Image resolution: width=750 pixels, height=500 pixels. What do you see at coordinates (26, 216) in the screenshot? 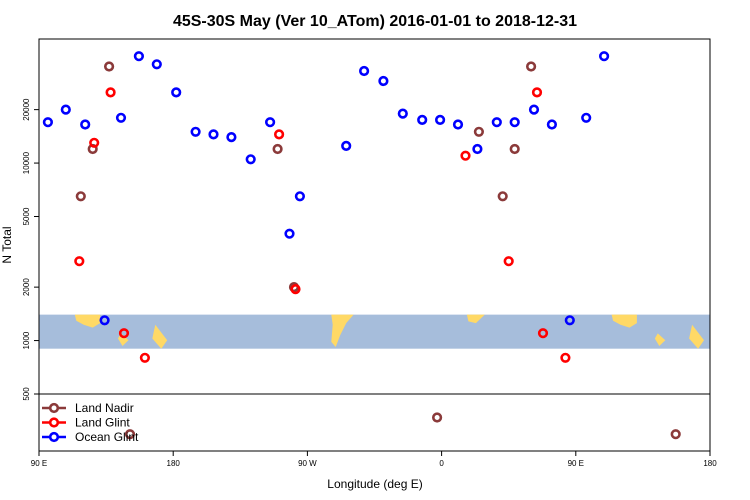
I see `y-tick-label: 5000` at bounding box center [26, 216].